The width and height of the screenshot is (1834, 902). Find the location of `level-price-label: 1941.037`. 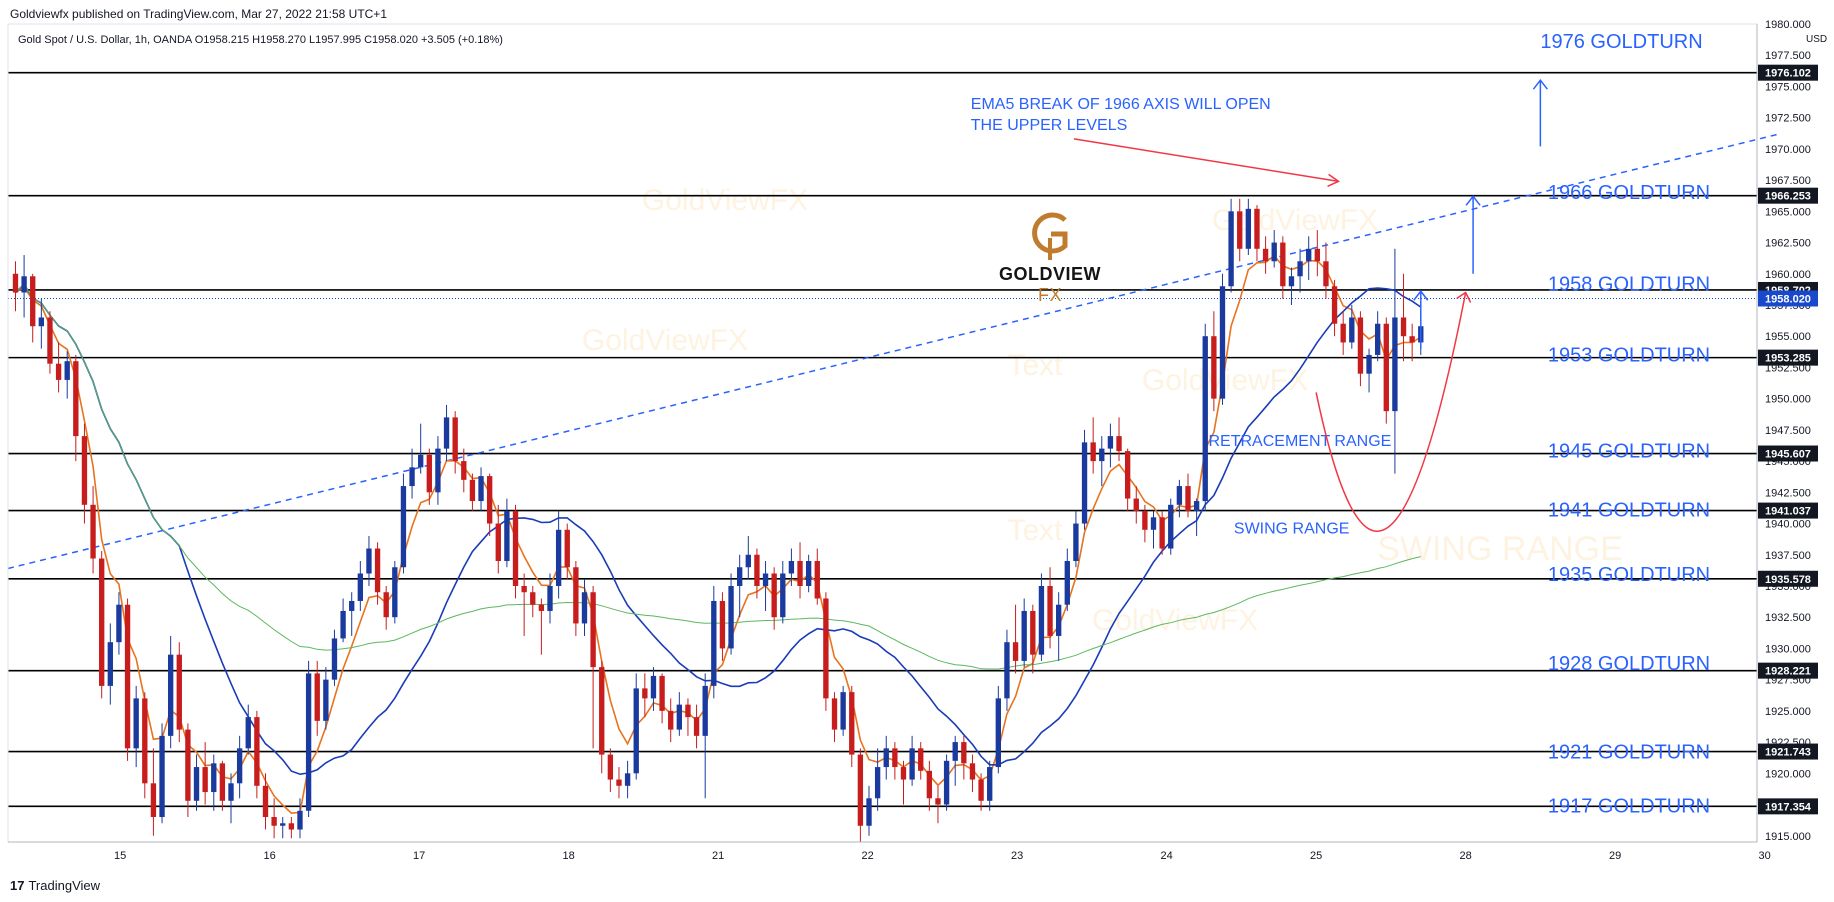

level-price-label: 1941.037 is located at coordinates (1788, 512).